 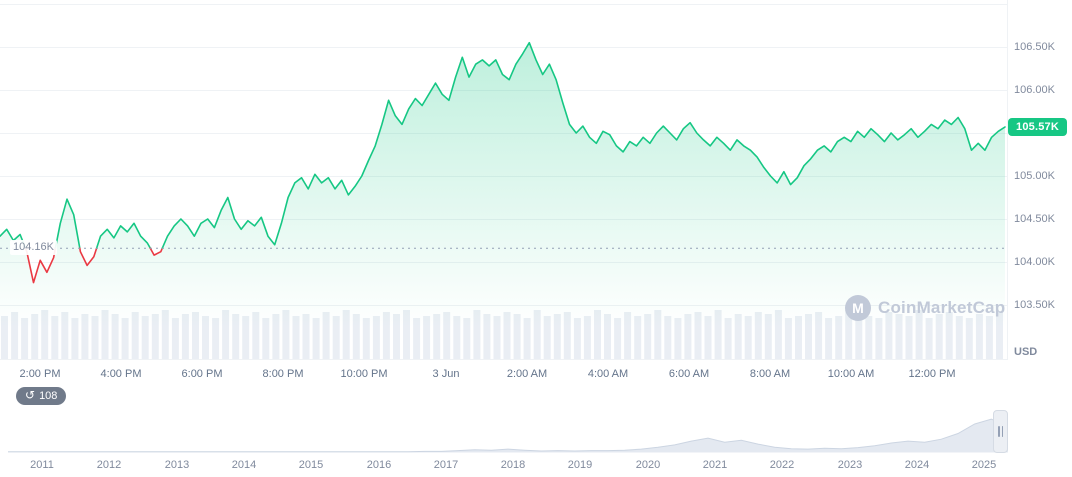 What do you see at coordinates (608, 374) in the screenshot?
I see `x-tick-label: 4:00 AM` at bounding box center [608, 374].